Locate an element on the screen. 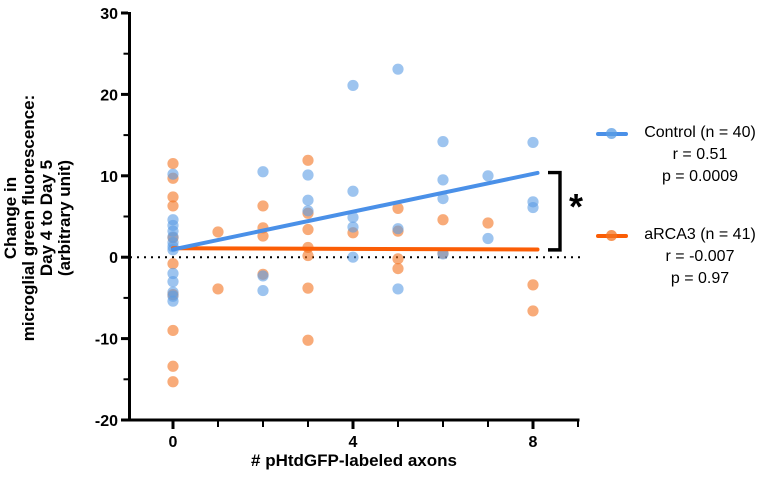 The width and height of the screenshot is (767, 485). y-axis-title-line: Change in is located at coordinates (10, 218).